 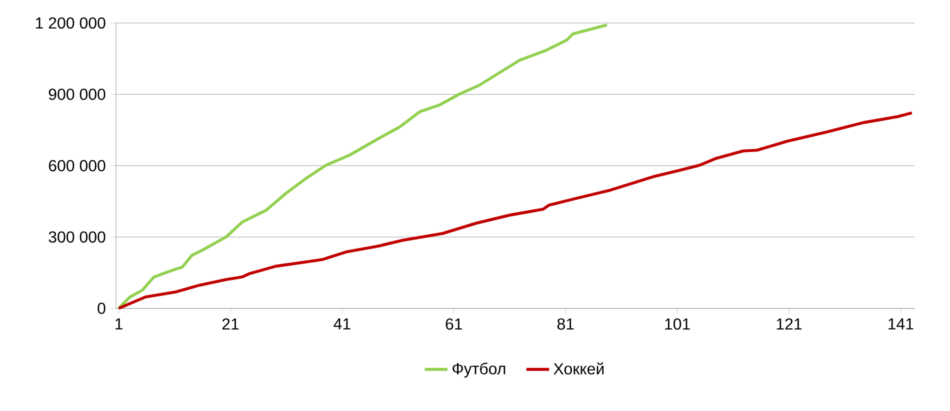 I want to click on y-tick-label: 900 000, so click(x=77, y=94).